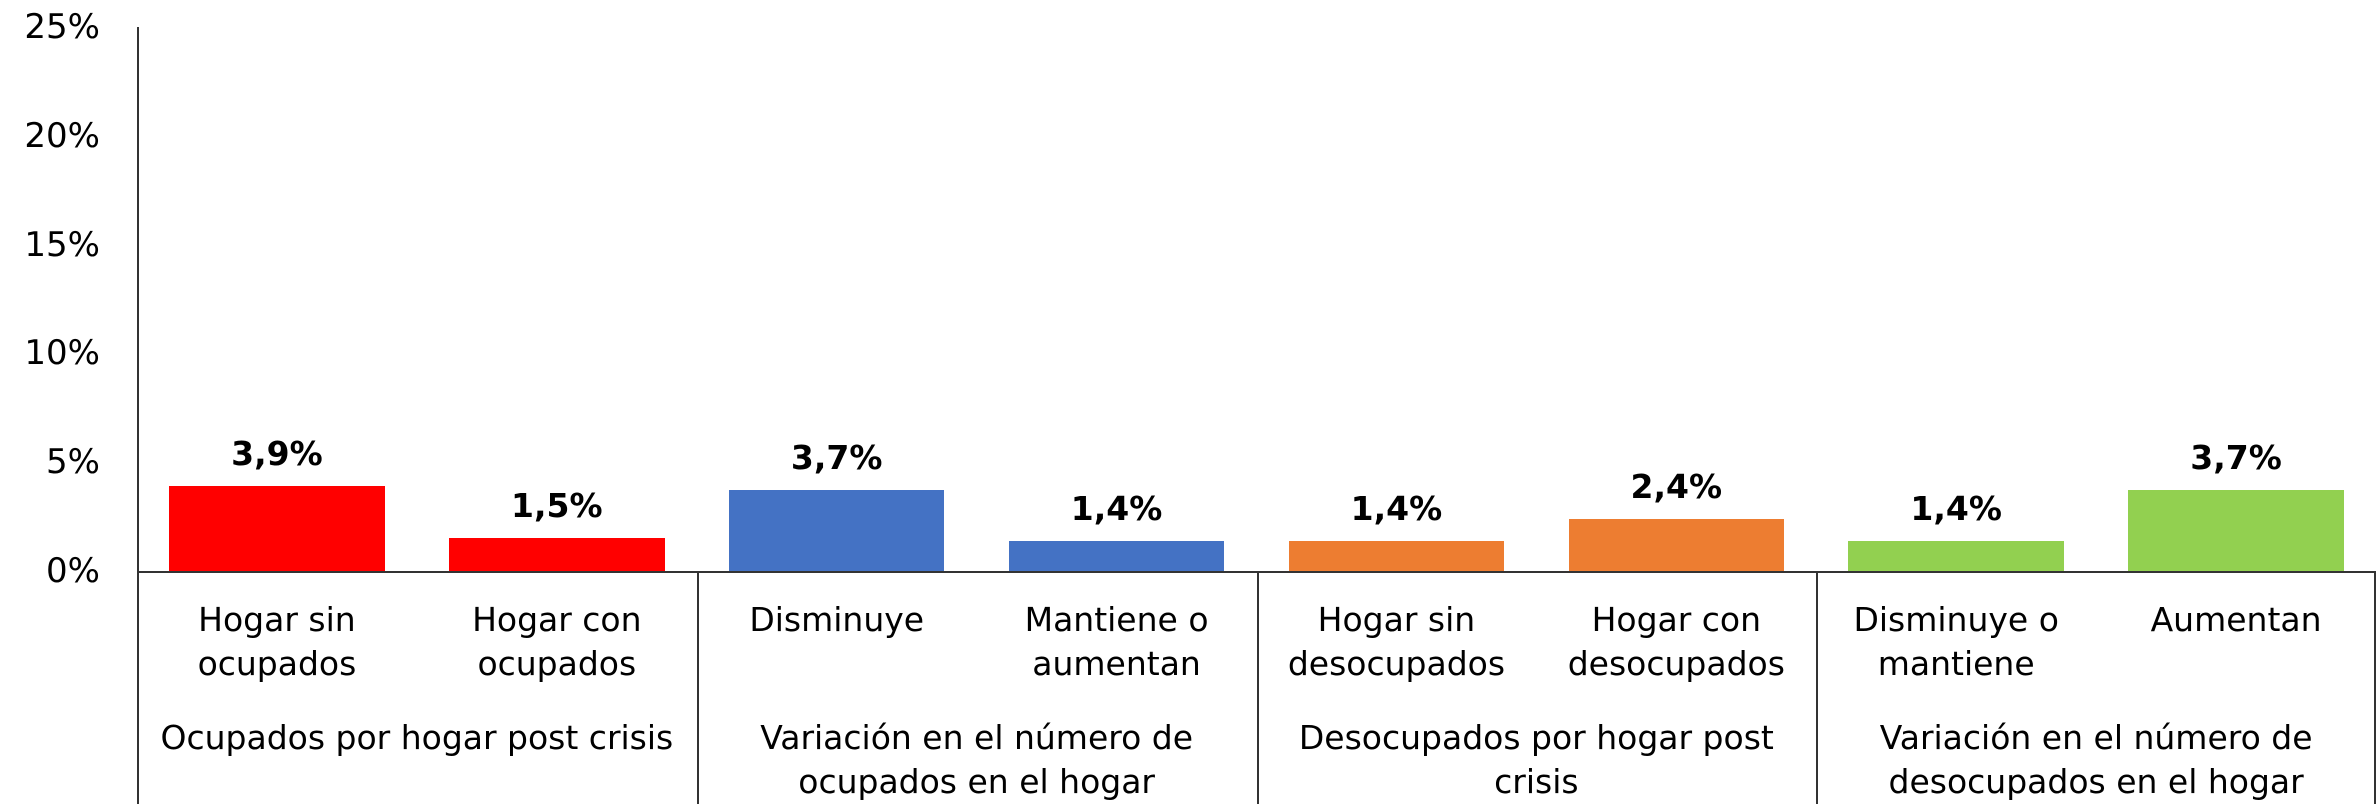  Describe the element at coordinates (2236, 619) in the screenshot. I see `x-tick-label: Aumentan` at that location.